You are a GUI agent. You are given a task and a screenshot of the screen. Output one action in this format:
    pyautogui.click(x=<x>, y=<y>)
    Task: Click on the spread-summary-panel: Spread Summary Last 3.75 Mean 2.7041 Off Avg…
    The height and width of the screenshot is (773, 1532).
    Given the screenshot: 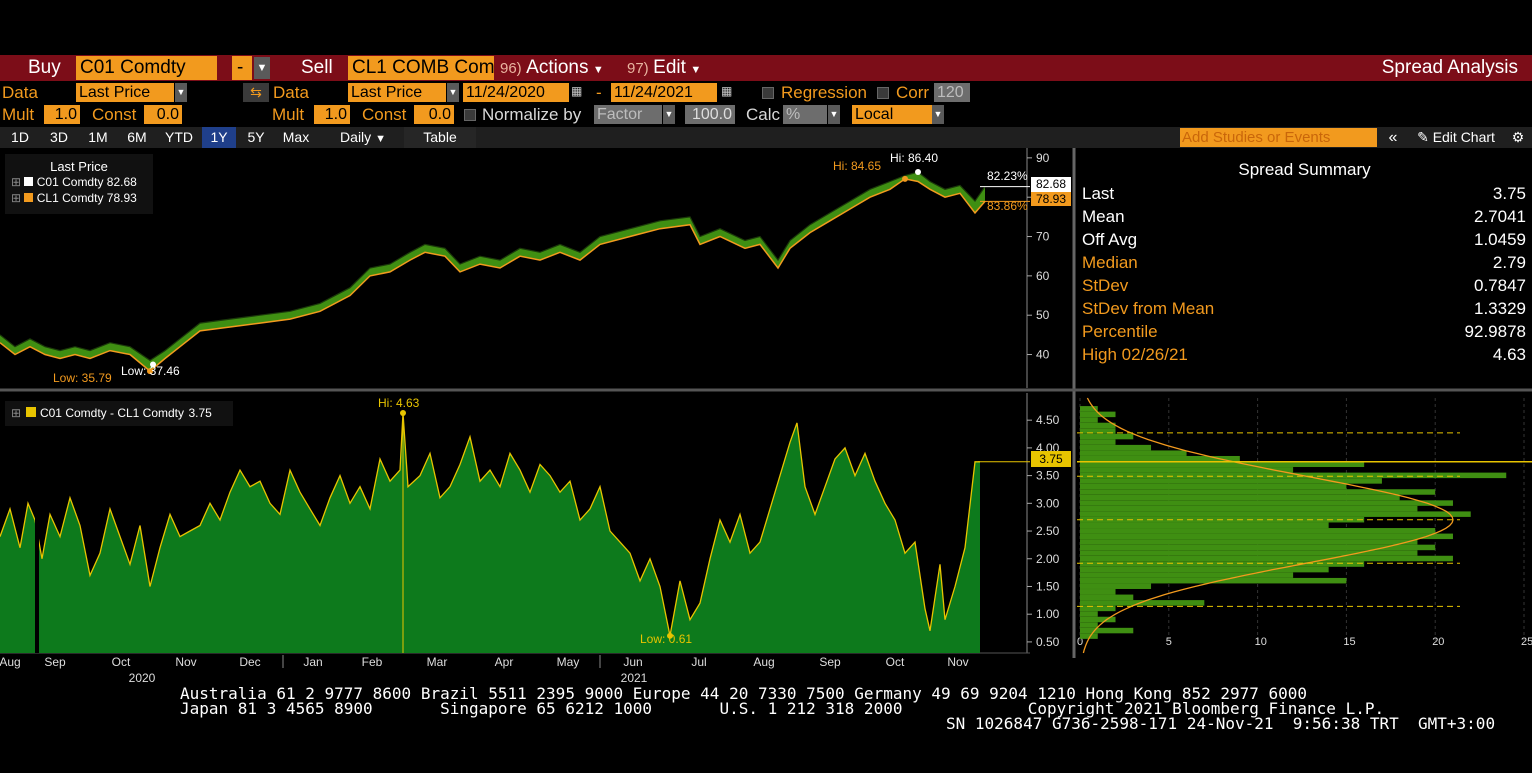 What is the action you would take?
    pyautogui.click(x=1304, y=268)
    